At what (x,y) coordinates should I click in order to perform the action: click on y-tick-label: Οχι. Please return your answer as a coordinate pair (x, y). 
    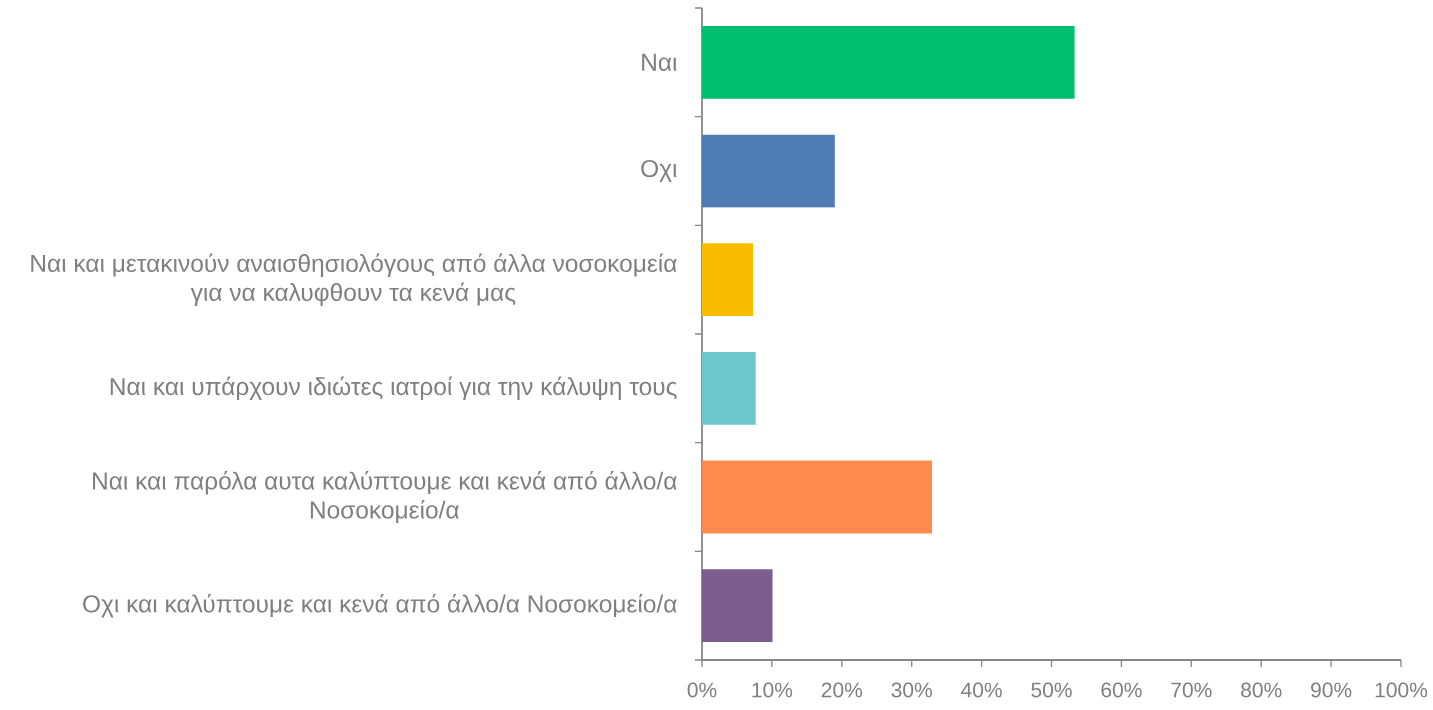
    Looking at the image, I should click on (659, 171).